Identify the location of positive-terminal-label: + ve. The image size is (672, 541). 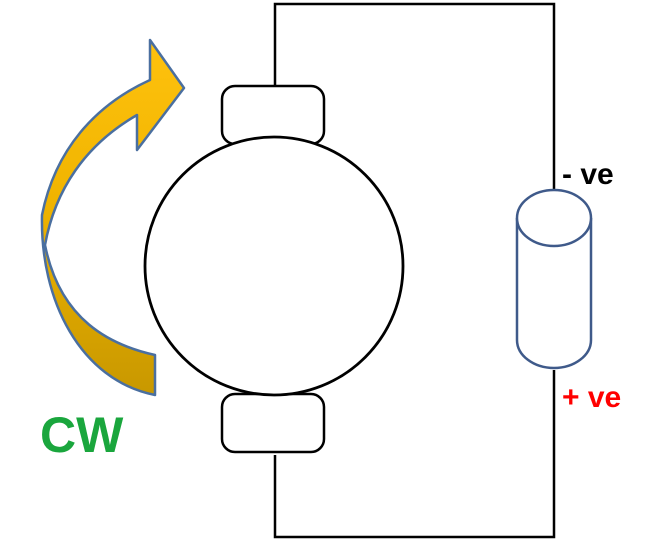
(592, 397).